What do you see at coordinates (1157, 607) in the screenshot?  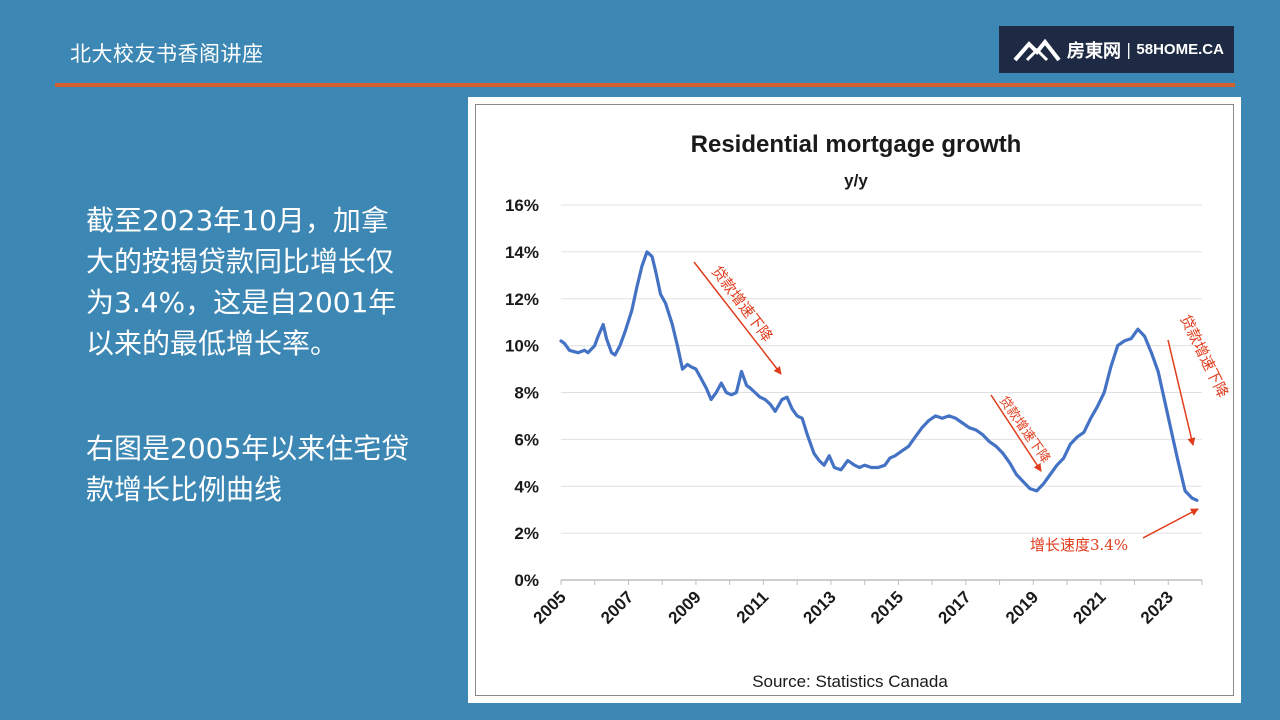 I see `x-tick-label: 2023` at bounding box center [1157, 607].